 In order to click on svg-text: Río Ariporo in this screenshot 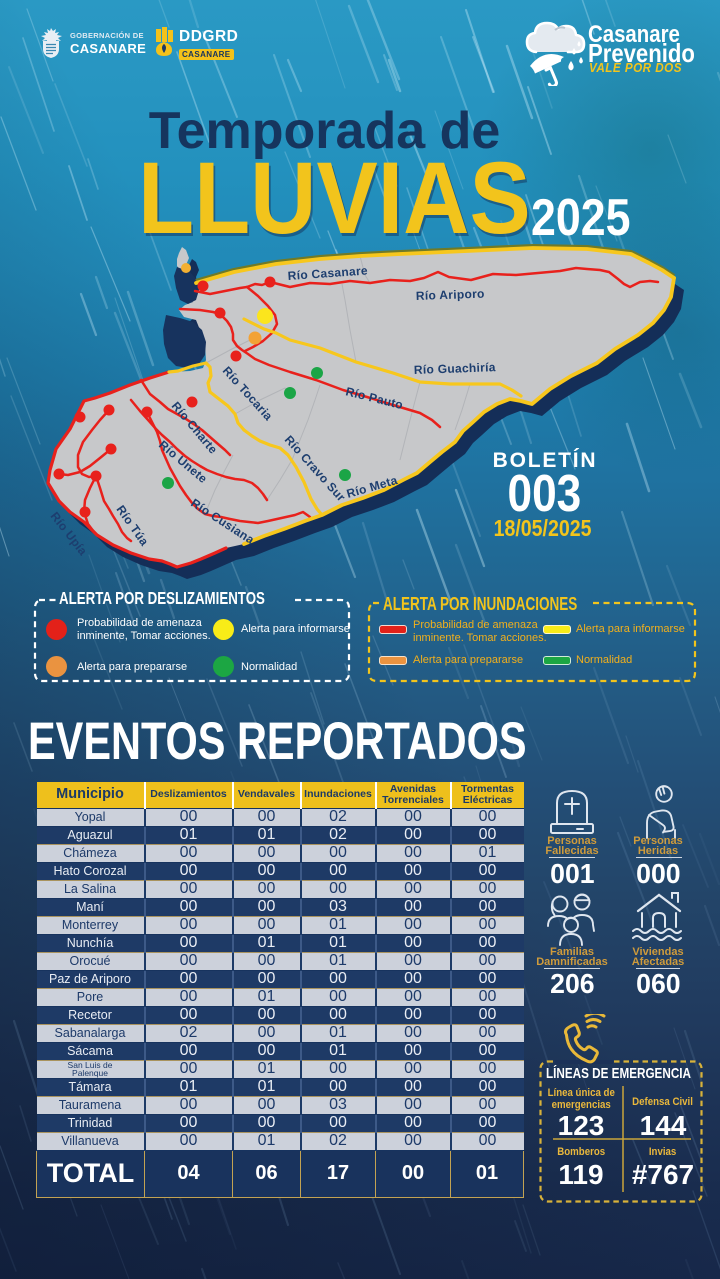, I will do `click(450, 295)`.